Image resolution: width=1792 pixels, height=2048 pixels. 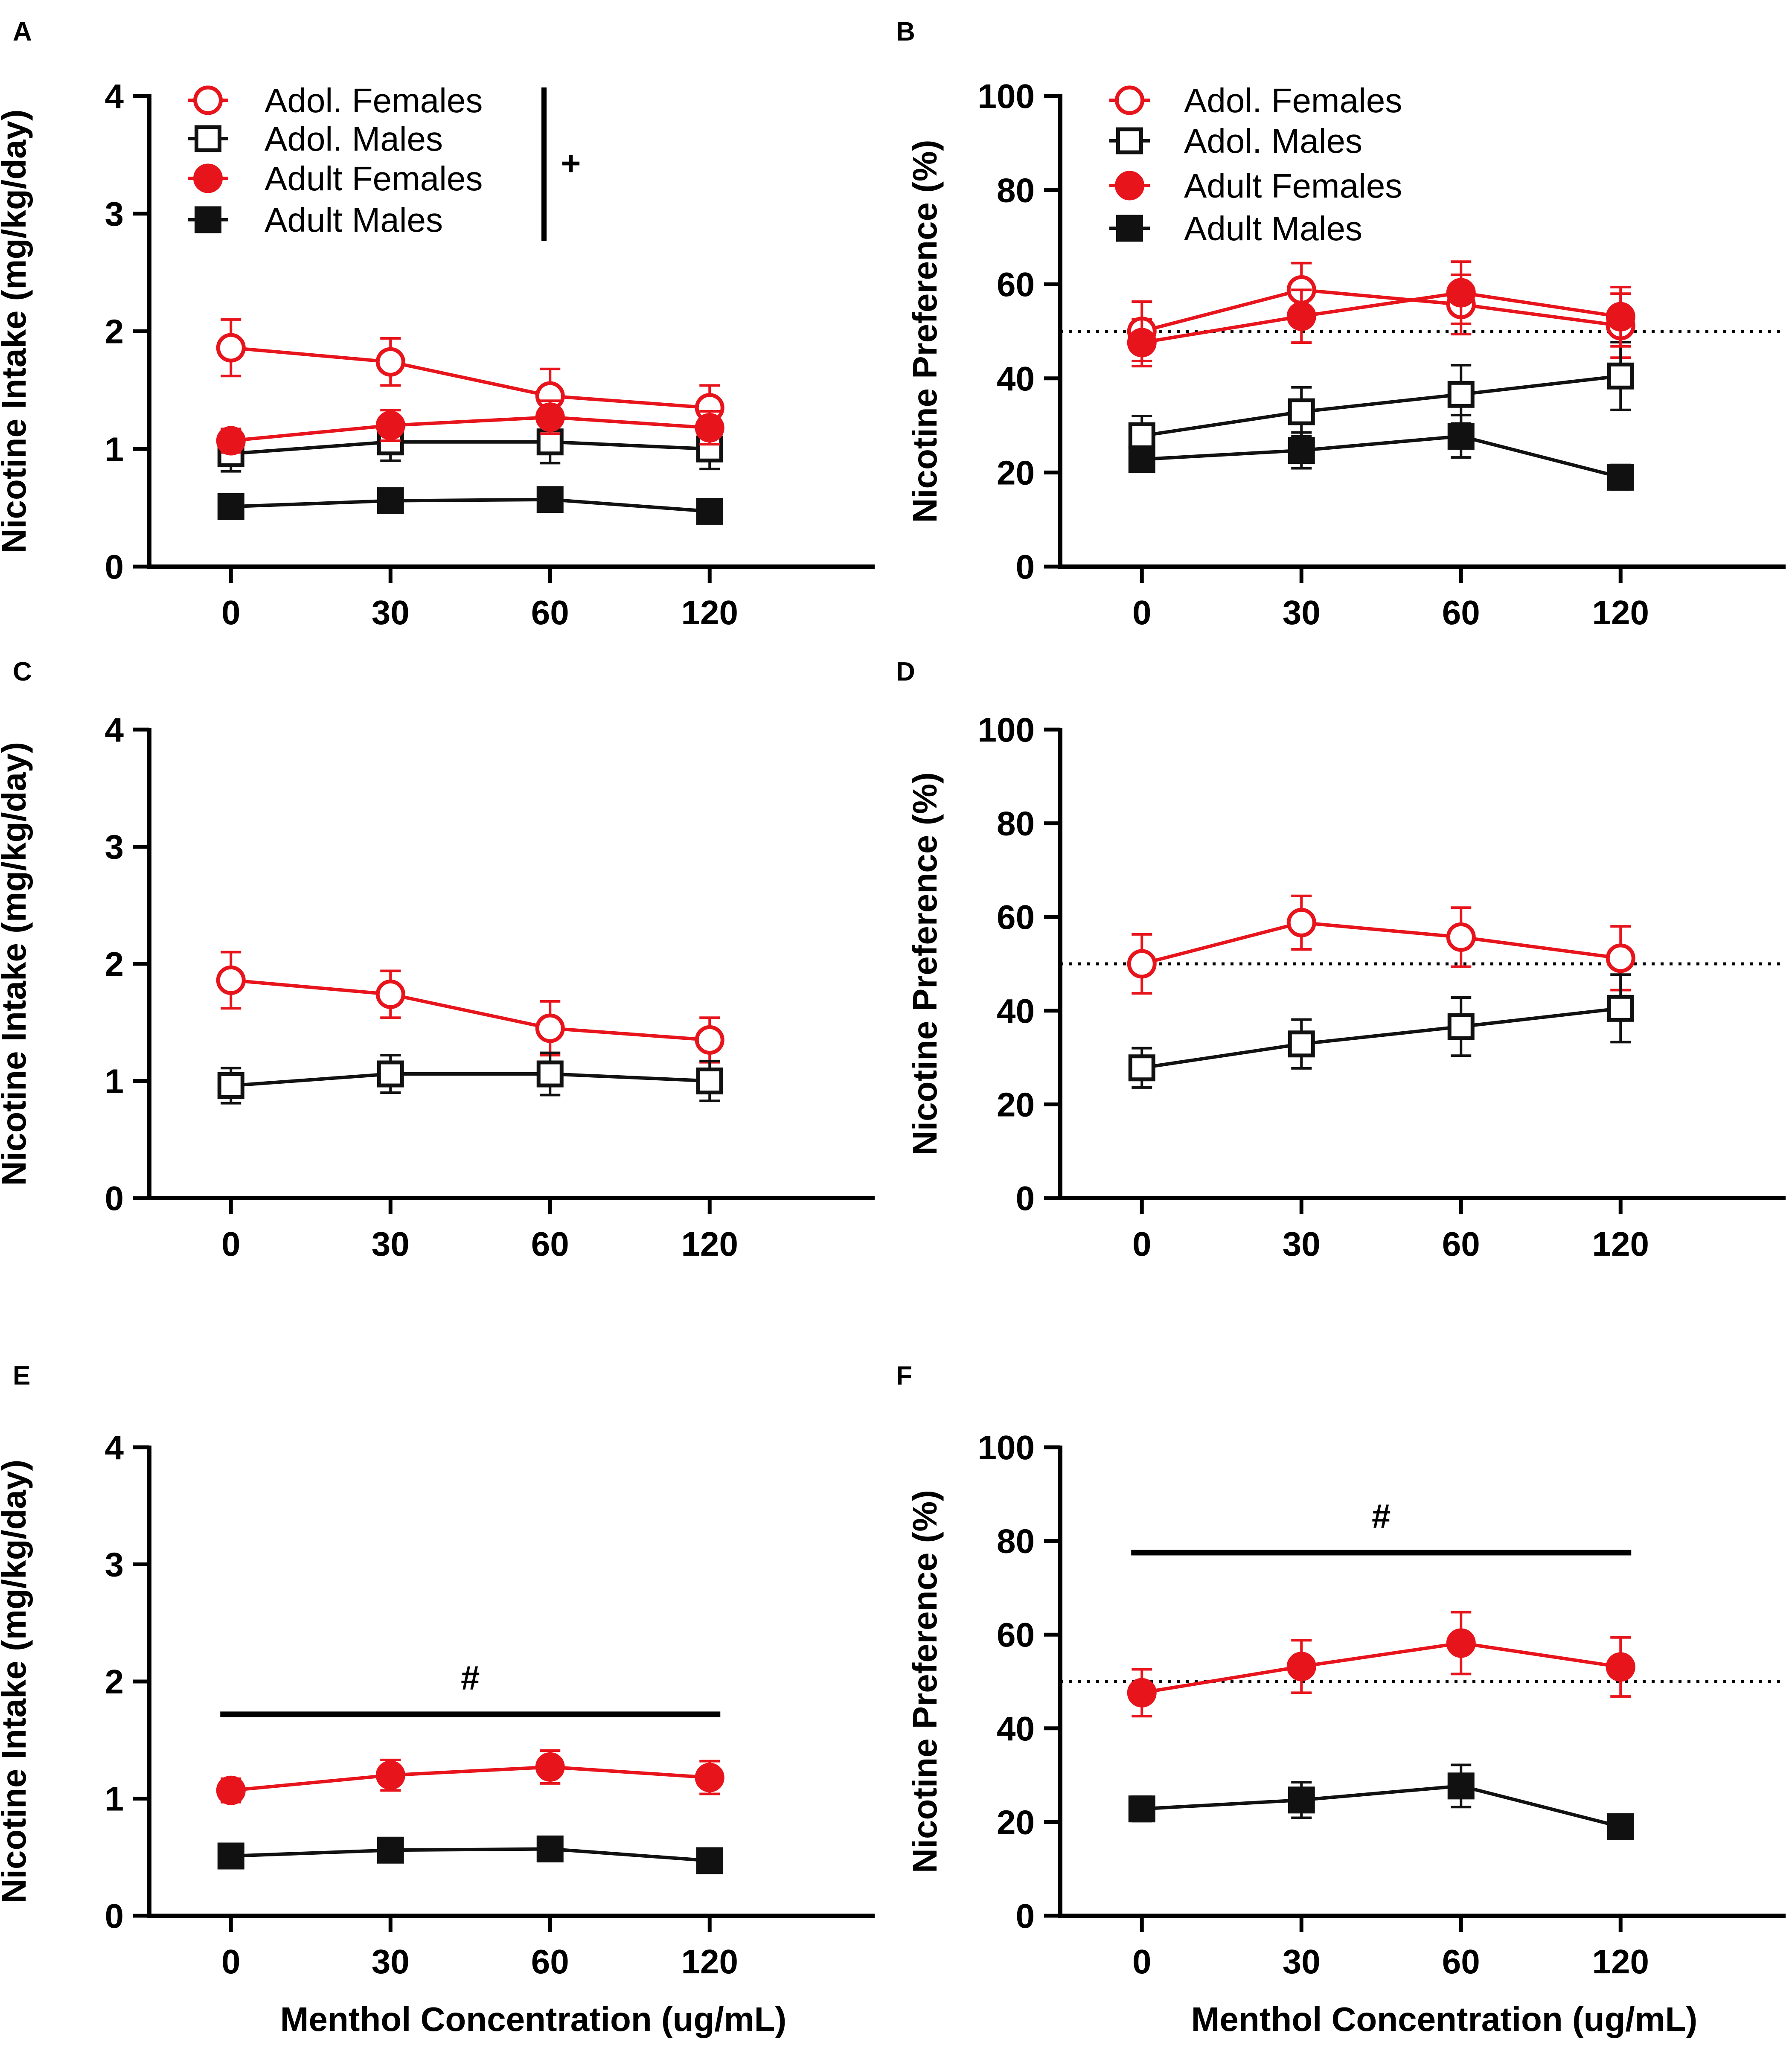 I want to click on marker-1-0-legend, so click(x=1129, y=100).